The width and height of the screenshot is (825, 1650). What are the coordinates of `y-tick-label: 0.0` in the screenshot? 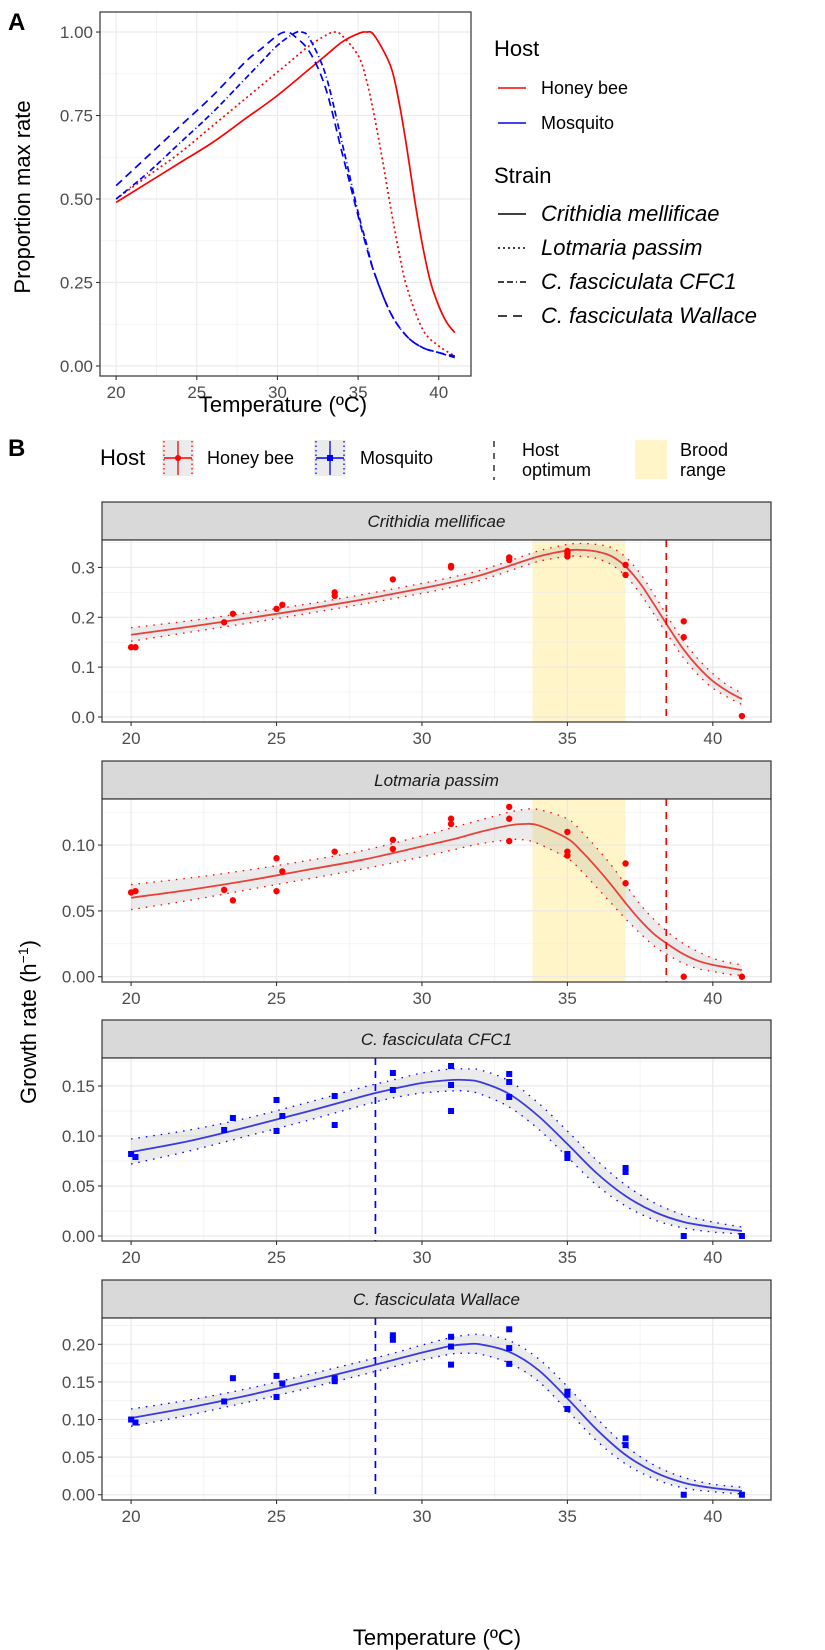 It's located at (83, 717).